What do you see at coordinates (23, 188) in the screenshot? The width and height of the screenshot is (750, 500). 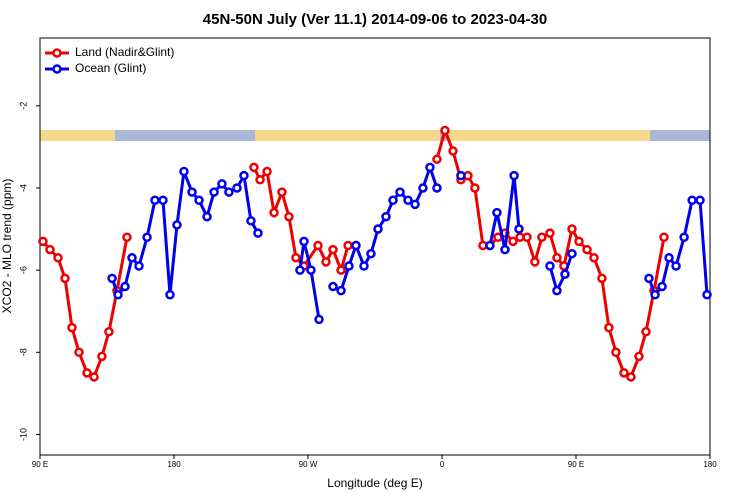 I see `y-tick-label: -4` at bounding box center [23, 188].